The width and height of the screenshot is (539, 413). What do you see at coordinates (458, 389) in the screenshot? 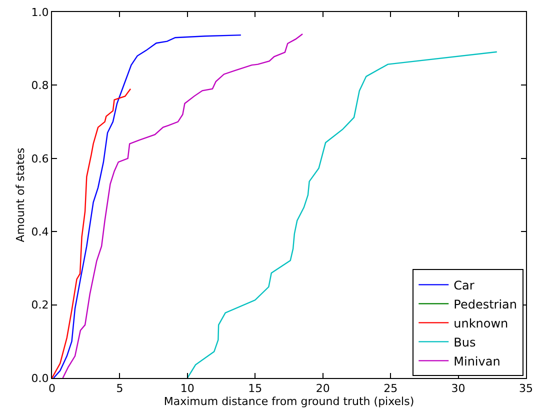
I see `x-tick-label: 30` at bounding box center [458, 389].